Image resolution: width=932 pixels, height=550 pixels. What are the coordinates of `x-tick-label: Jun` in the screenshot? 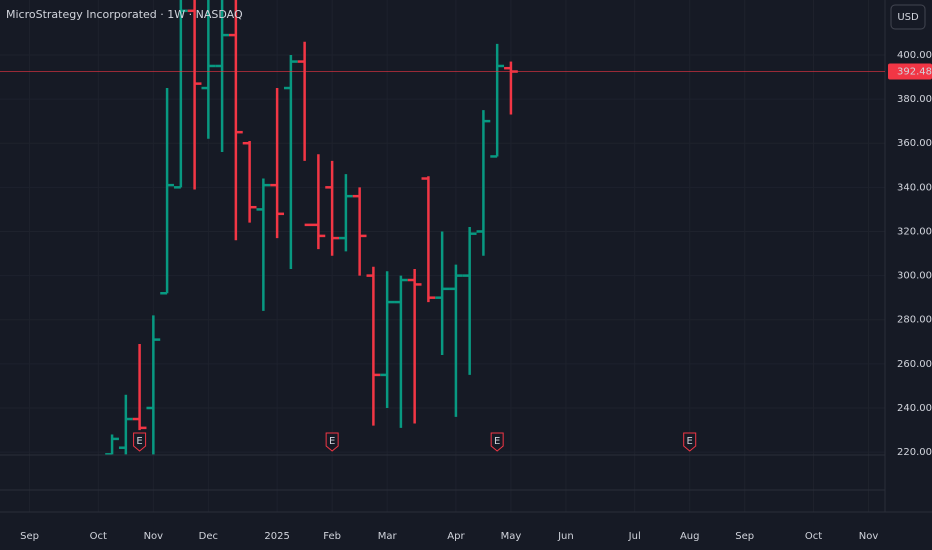 It's located at (565, 536).